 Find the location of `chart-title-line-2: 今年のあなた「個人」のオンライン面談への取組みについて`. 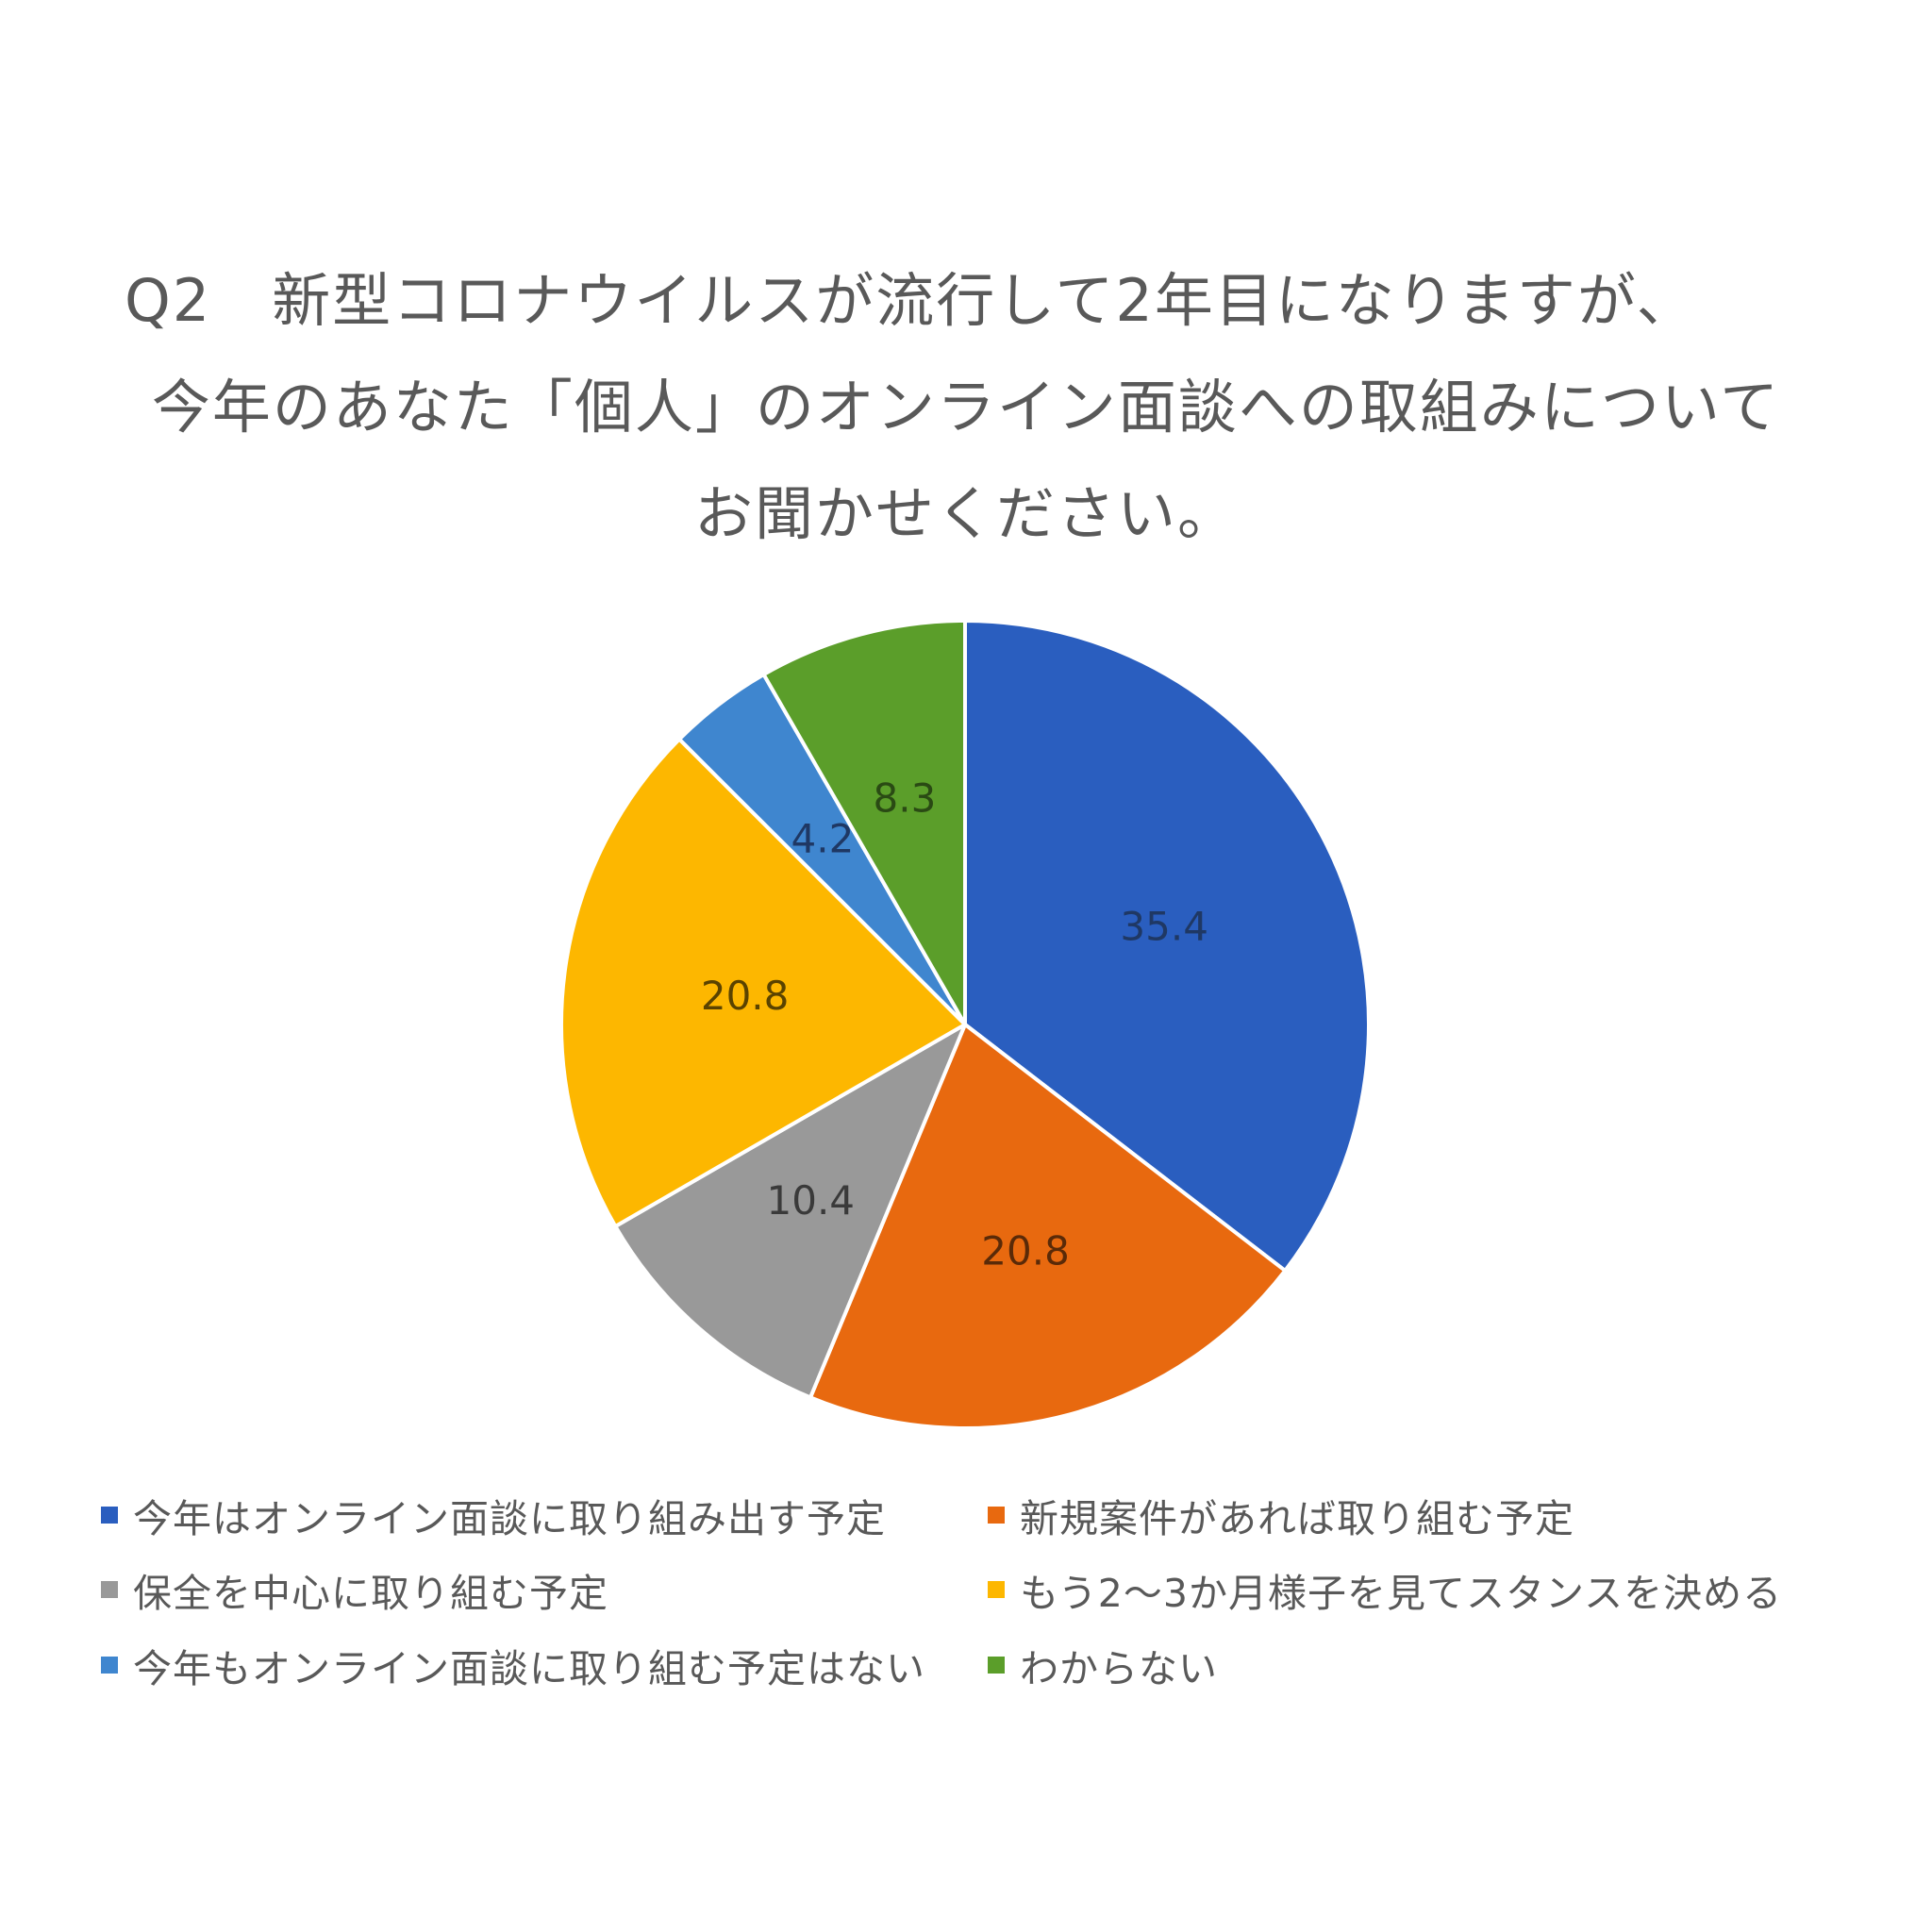

chart-title-line-2: 今年のあなた「個人」のオンライン面談への取組みについて is located at coordinates (966, 407).